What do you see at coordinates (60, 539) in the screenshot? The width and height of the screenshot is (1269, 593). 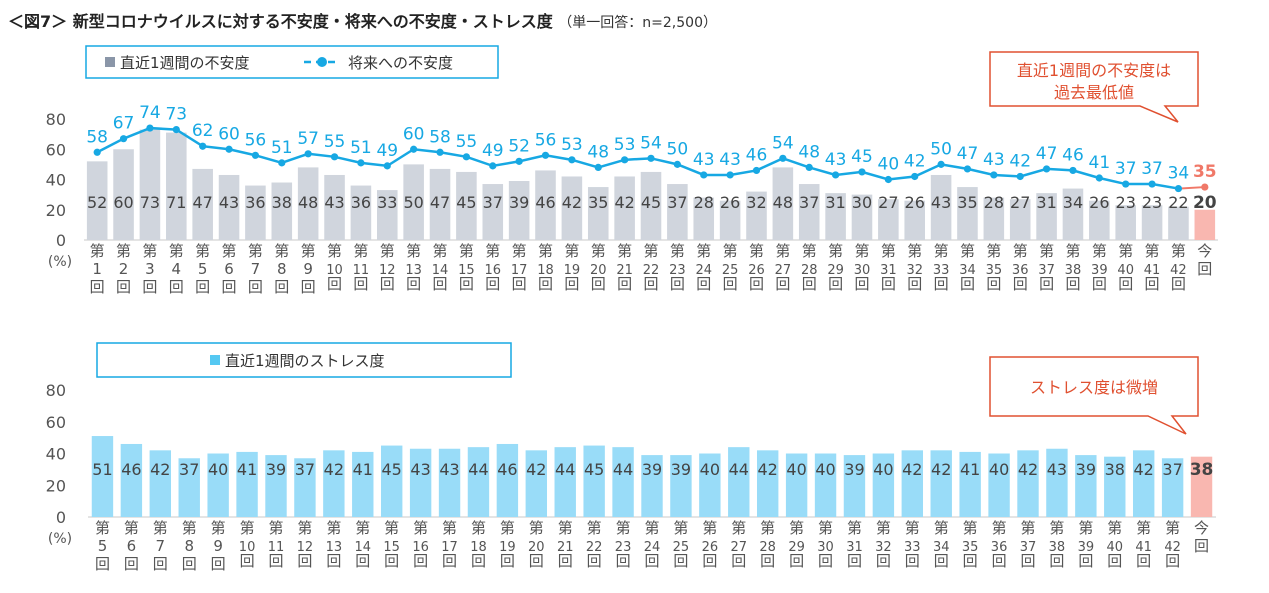 I see `y-axis-unit-label-2: (%)` at bounding box center [60, 539].